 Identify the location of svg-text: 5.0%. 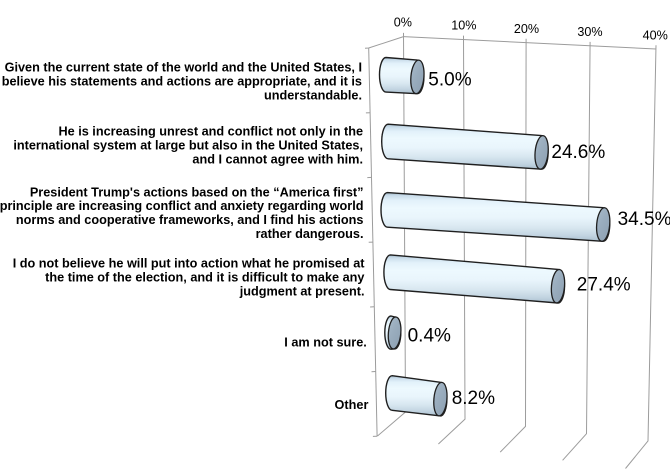
(449, 80).